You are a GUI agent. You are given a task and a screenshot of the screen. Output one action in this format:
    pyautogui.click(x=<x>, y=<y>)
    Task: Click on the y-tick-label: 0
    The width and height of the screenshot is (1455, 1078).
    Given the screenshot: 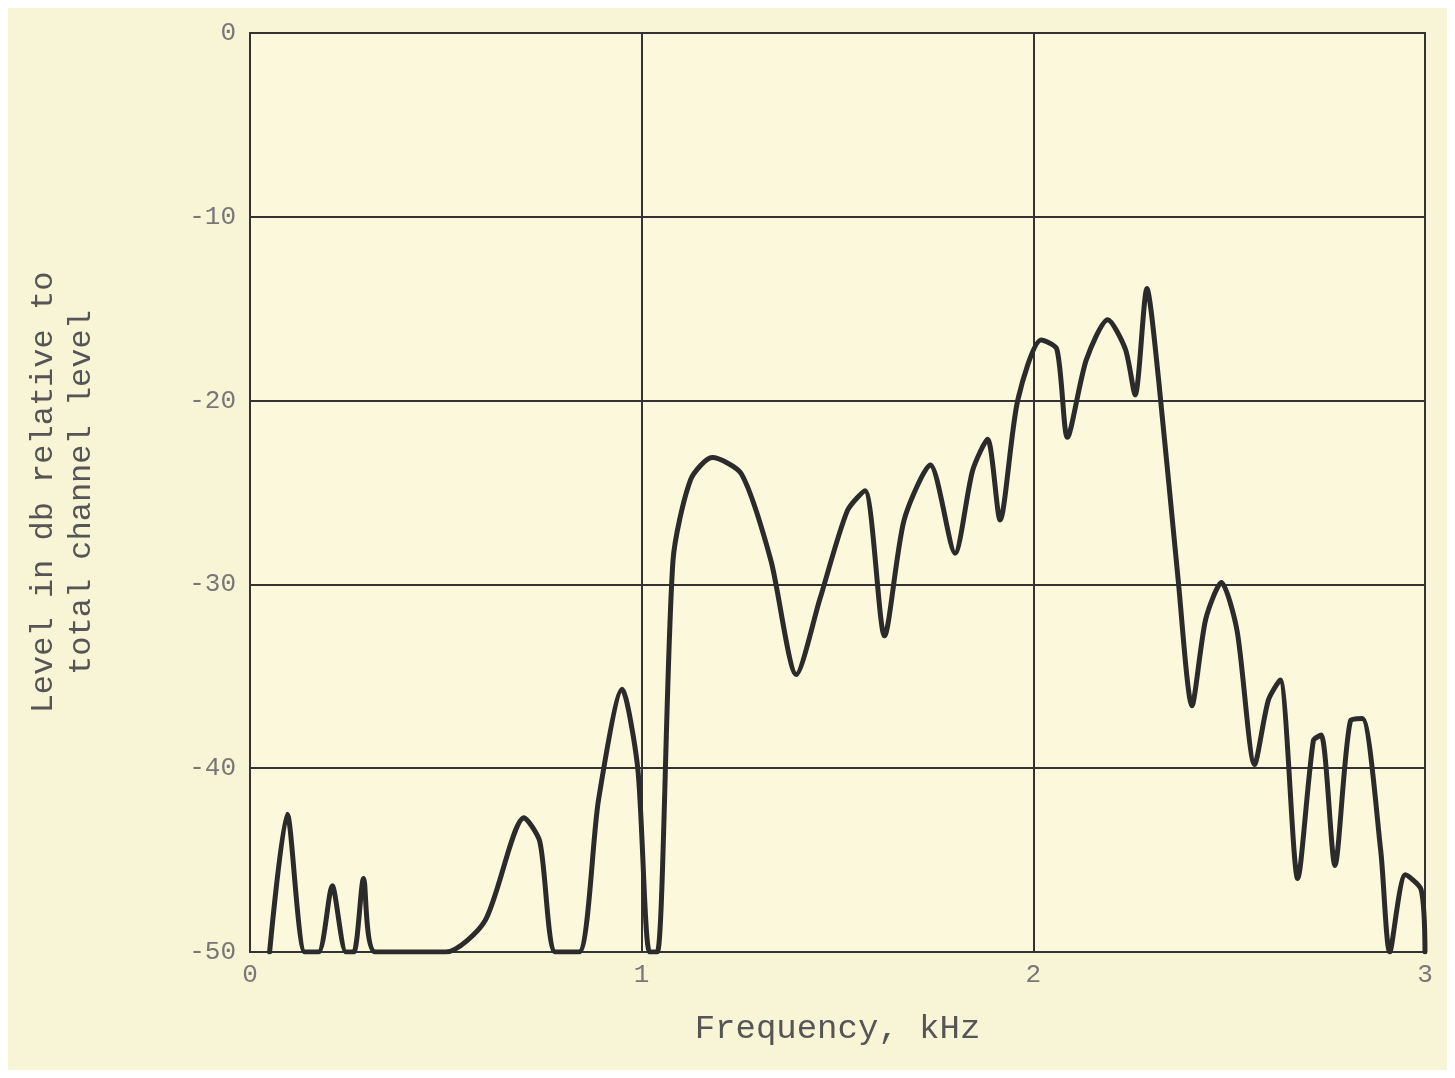 What is the action you would take?
    pyautogui.click(x=228, y=33)
    